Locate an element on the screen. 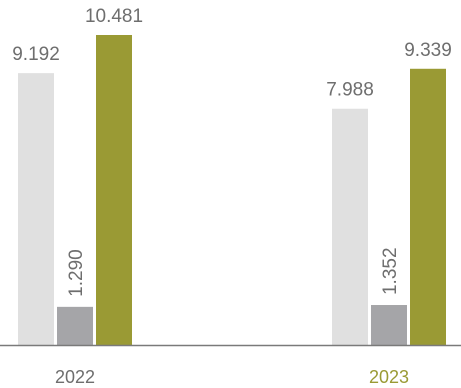 This screenshot has height=388, width=461. value-label-2022-series-2: 1.290 is located at coordinates (76, 273).